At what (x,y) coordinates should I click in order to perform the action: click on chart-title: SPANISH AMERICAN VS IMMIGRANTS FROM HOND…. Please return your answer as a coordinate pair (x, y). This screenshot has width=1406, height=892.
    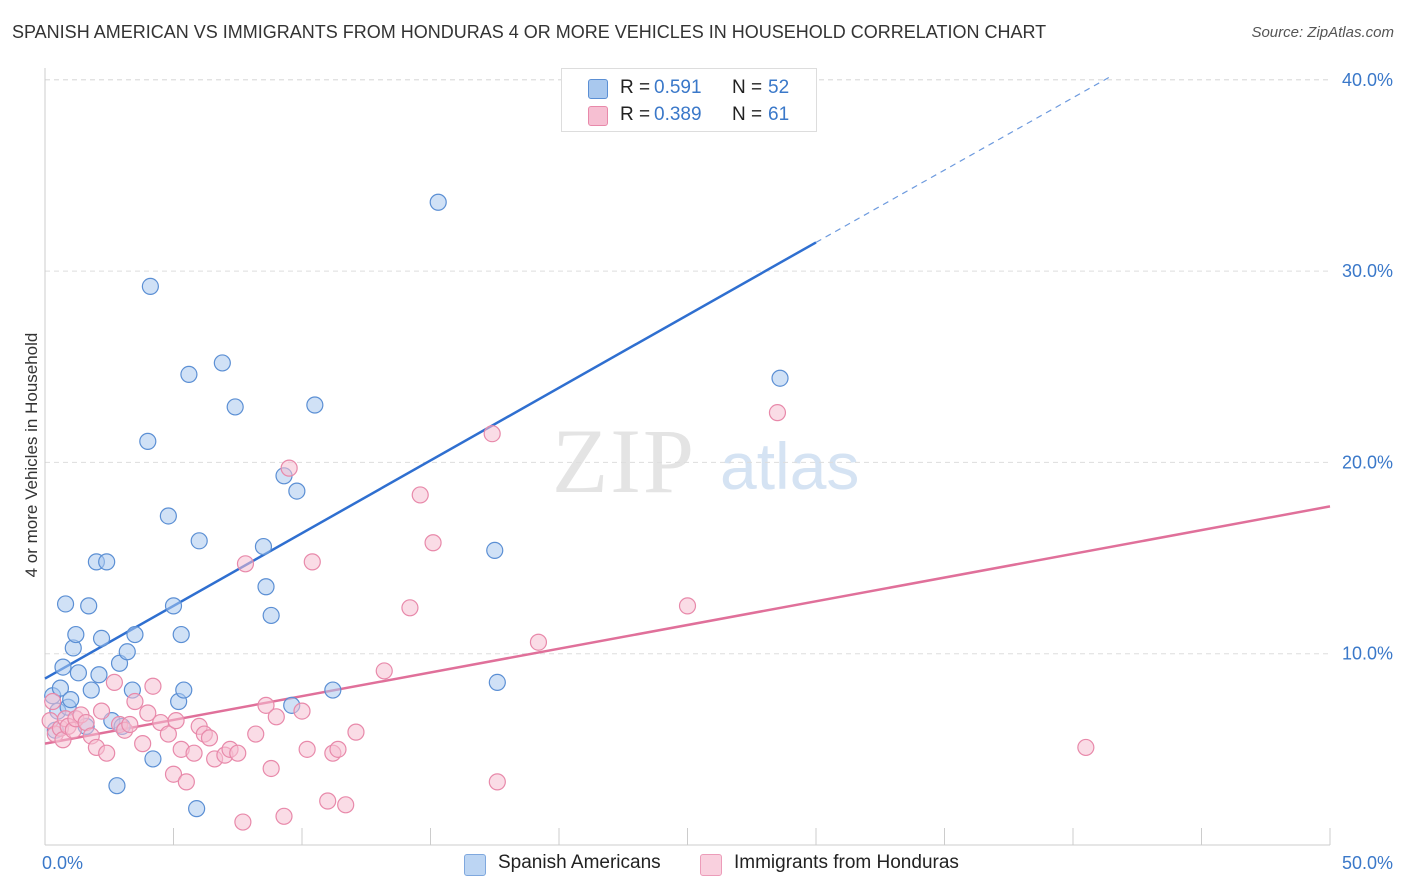
    Looking at the image, I should click on (529, 32).